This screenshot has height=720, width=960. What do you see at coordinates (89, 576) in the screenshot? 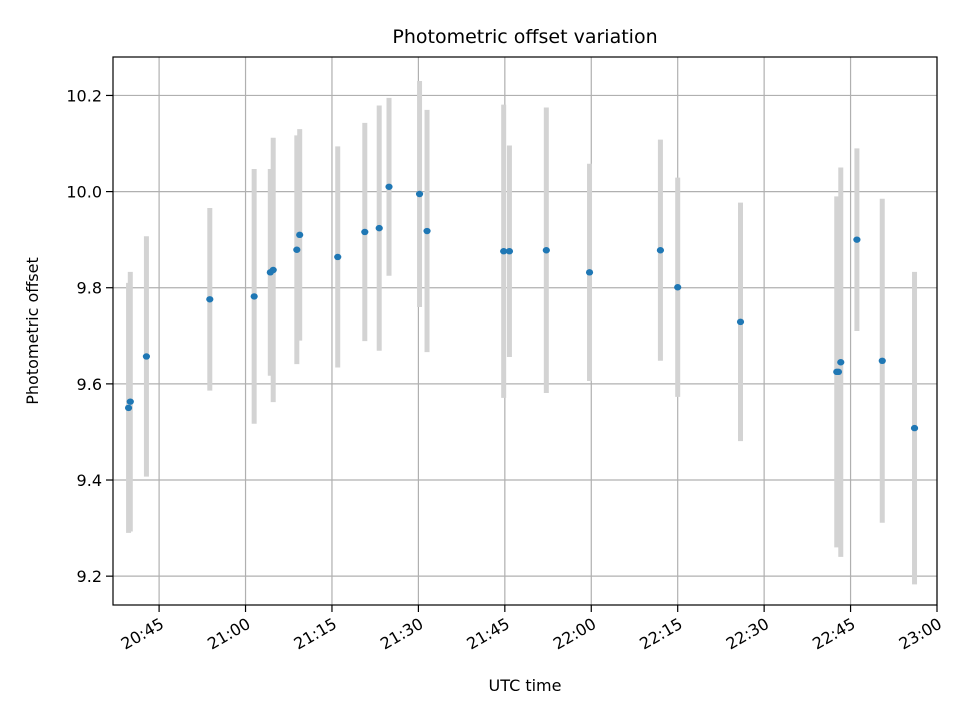
I see `y-tick-label: 9.2` at bounding box center [89, 576].